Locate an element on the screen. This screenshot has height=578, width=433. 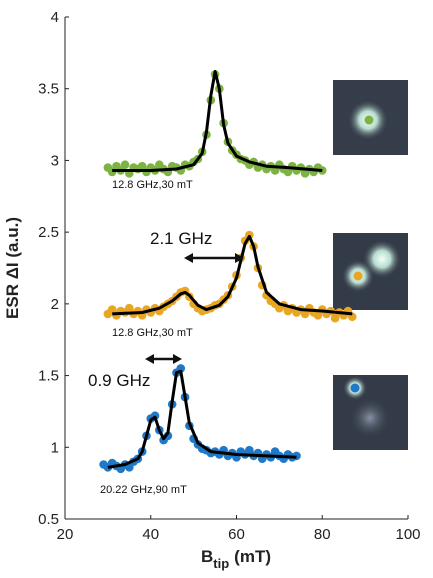
x-tick-label: 100 is located at coordinates (407, 534).